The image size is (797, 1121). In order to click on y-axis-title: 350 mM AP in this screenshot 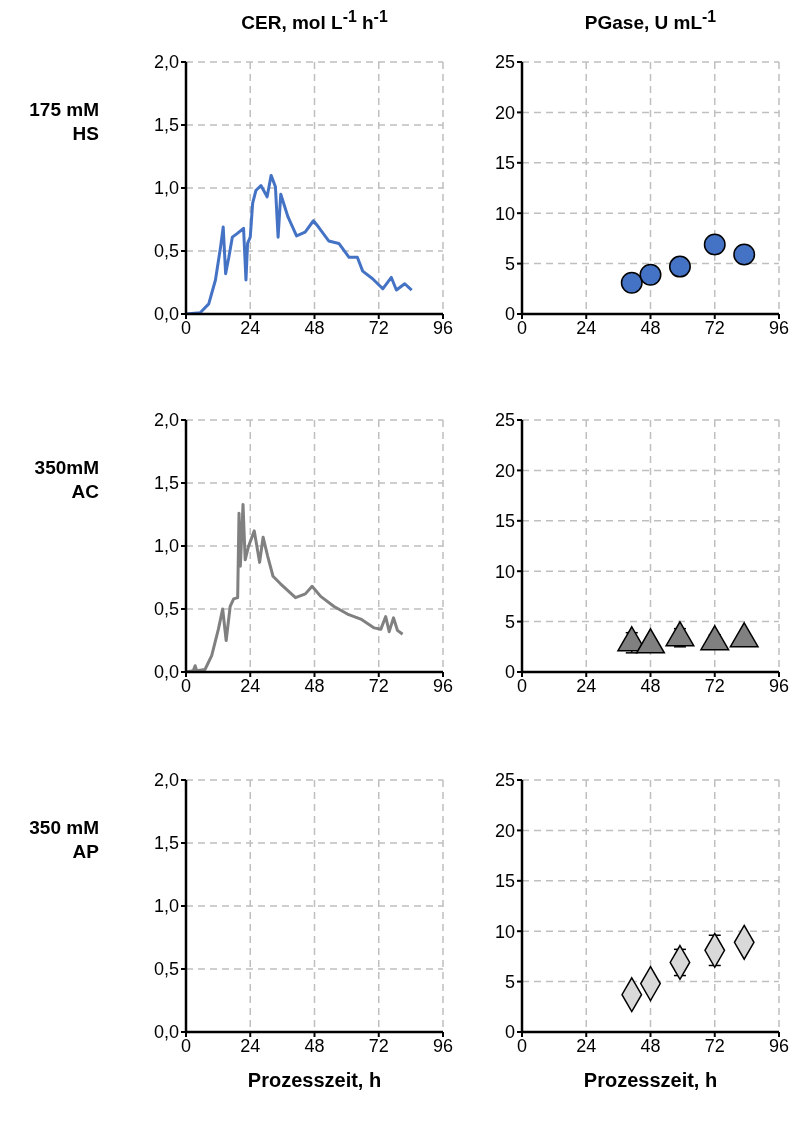, I will do `click(63, 840)`.